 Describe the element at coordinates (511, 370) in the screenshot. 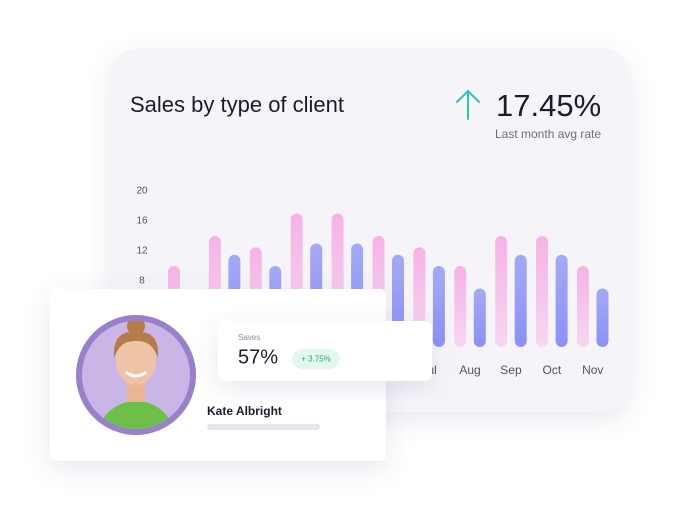

I see `x-tick-label: Sep` at that location.